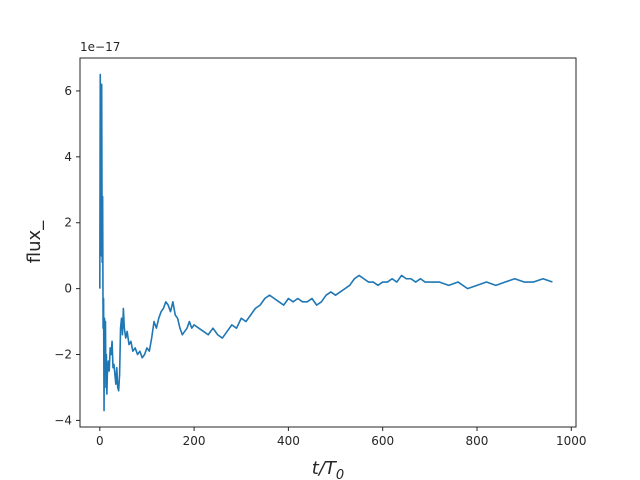  I want to click on x-tick-label: 800, so click(477, 441).